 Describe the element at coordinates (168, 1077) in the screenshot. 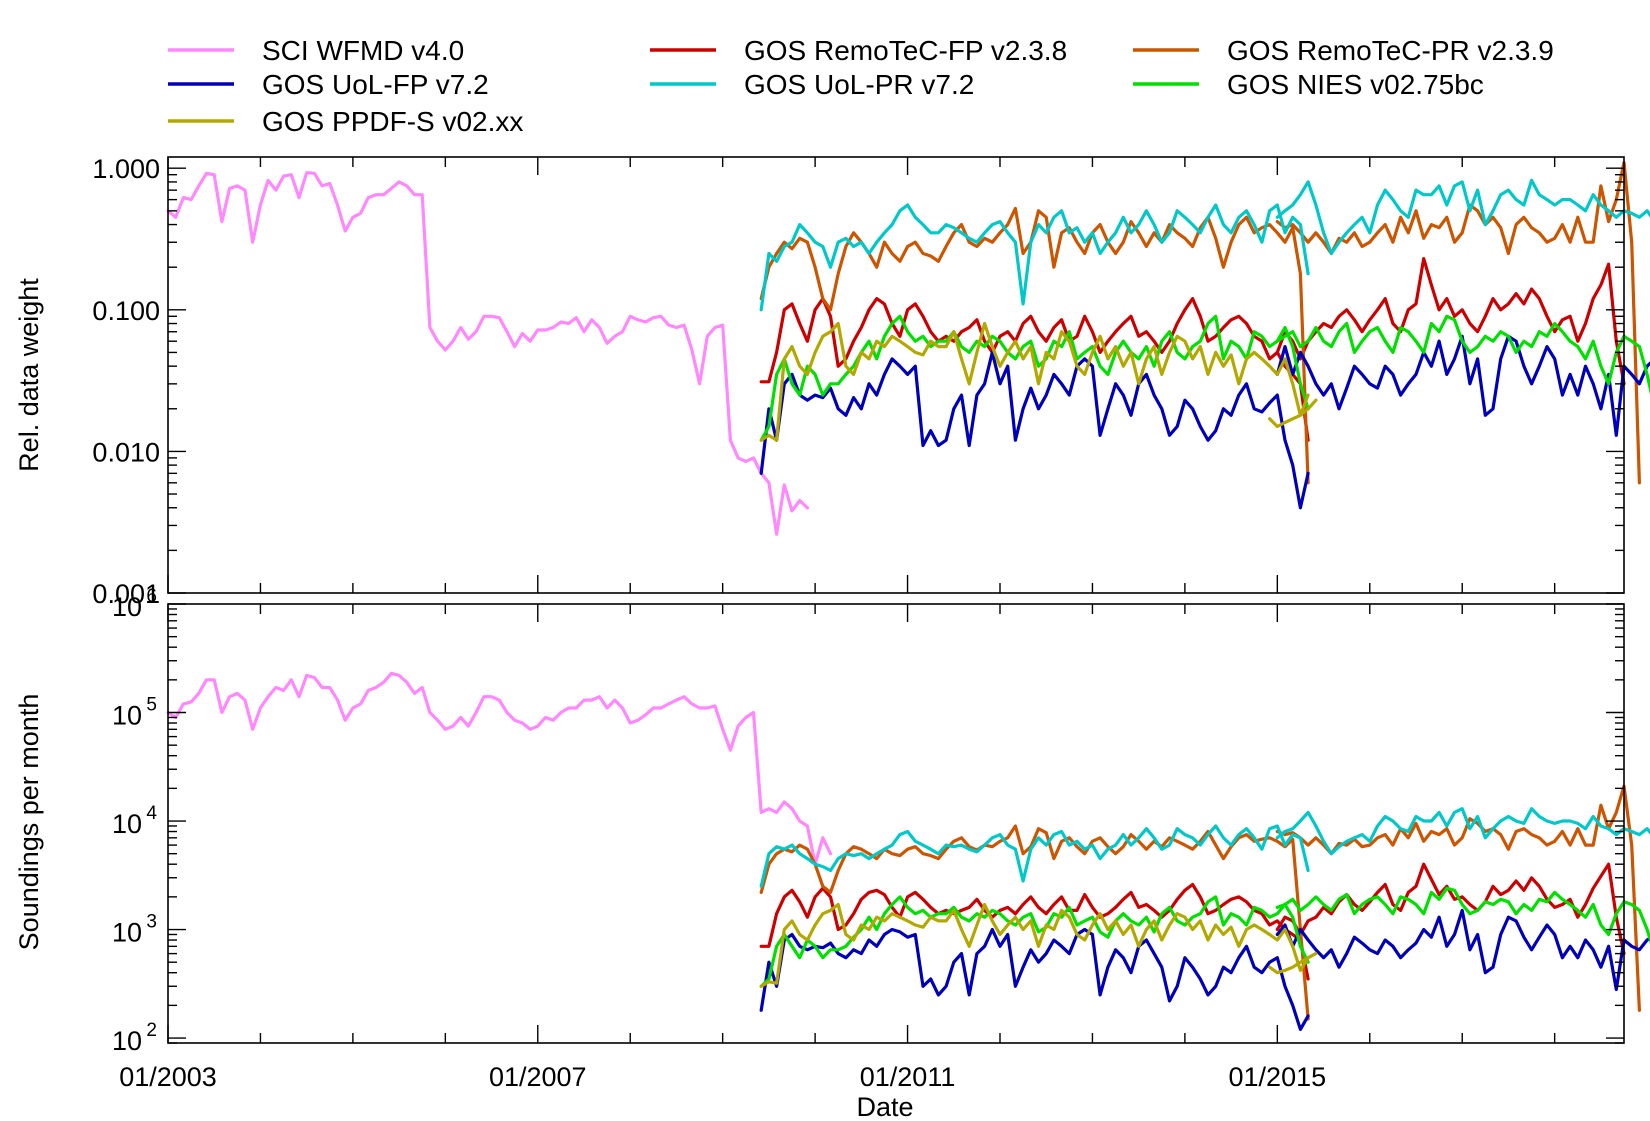

I see `x-tick-label: 01/2003` at that location.